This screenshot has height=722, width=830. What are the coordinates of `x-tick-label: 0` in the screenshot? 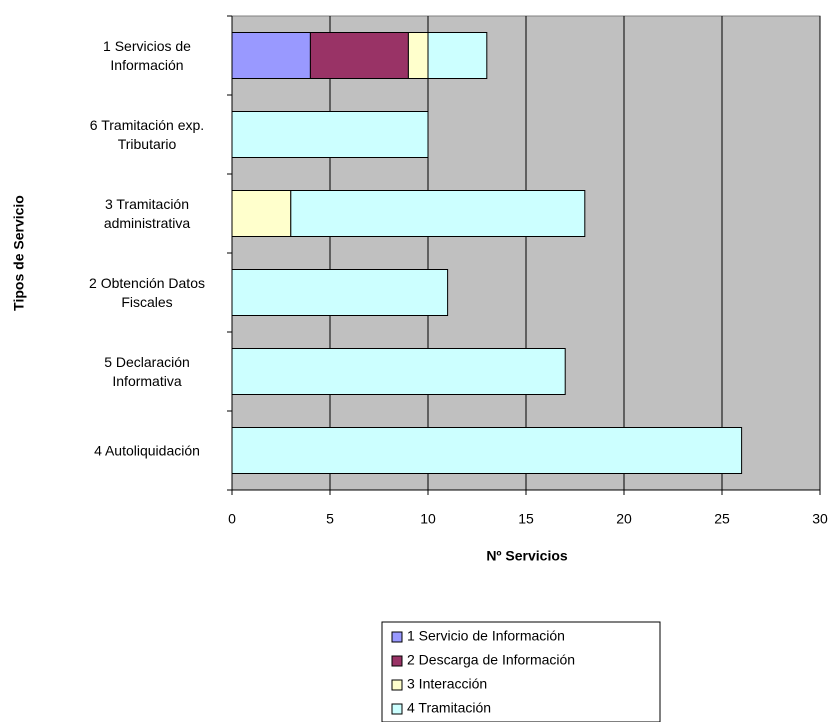 It's located at (232, 519).